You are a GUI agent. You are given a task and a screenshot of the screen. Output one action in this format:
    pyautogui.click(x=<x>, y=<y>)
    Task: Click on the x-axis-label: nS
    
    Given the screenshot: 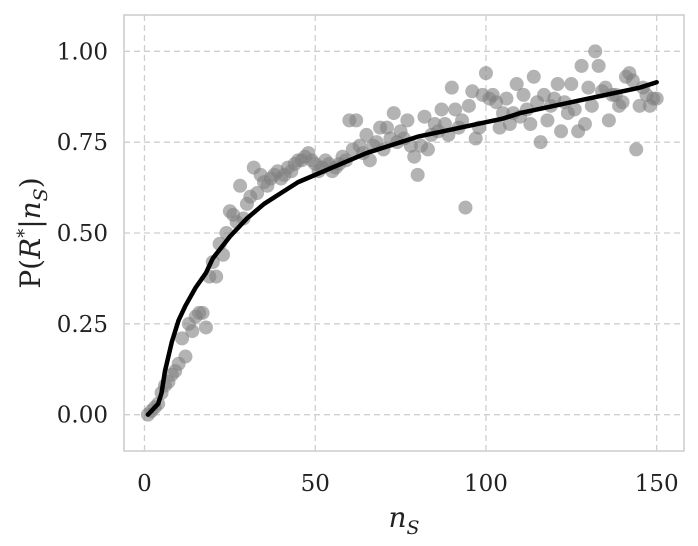 What is the action you would take?
    pyautogui.click(x=403, y=520)
    